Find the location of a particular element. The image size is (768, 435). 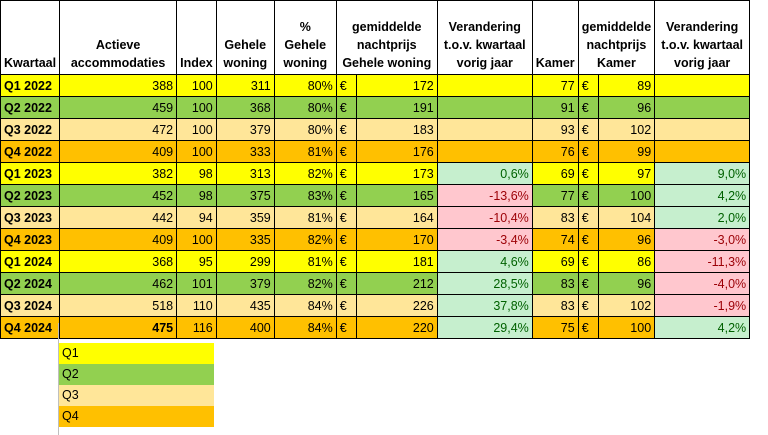

cell-index: 116 is located at coordinates (196, 327).